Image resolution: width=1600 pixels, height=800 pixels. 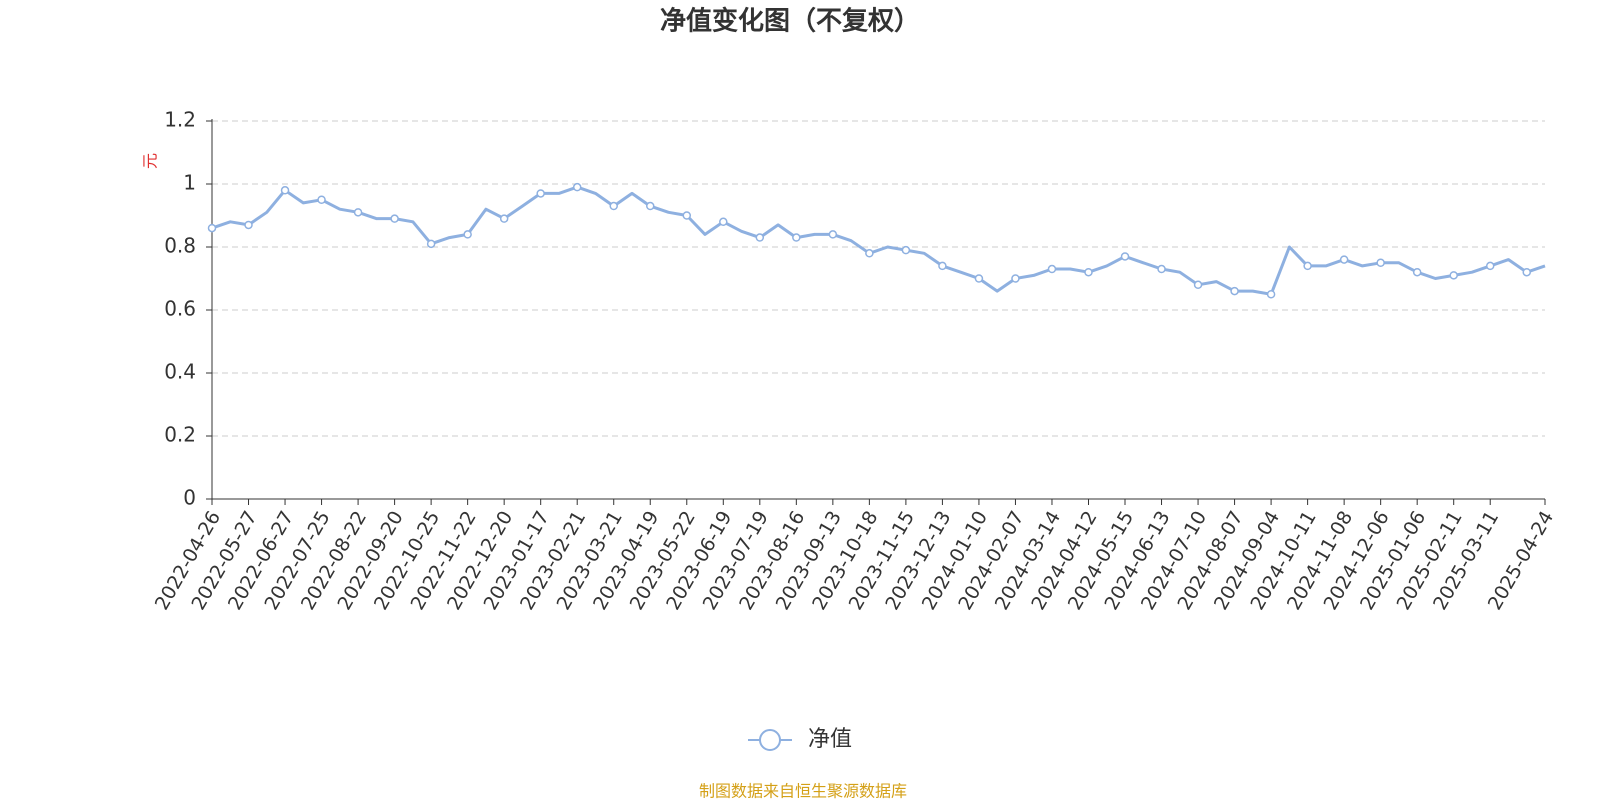 What do you see at coordinates (180, 309) in the screenshot?
I see `y-tick-label: 0.6` at bounding box center [180, 309].